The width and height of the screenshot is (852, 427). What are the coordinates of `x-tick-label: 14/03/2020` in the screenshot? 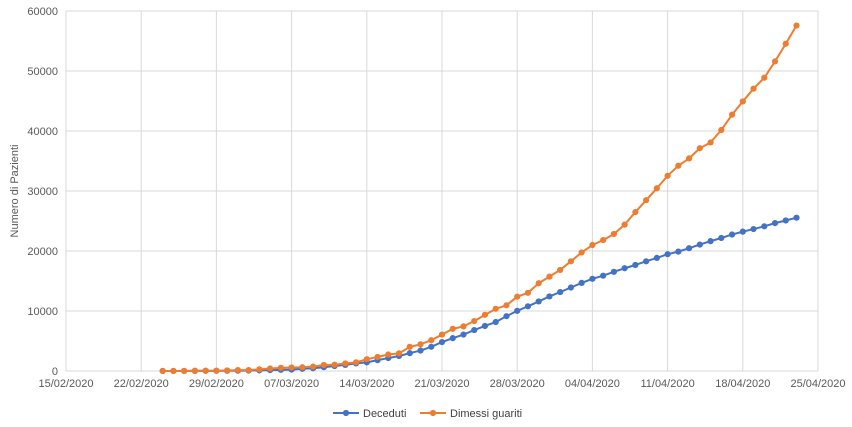 It's located at (366, 384).